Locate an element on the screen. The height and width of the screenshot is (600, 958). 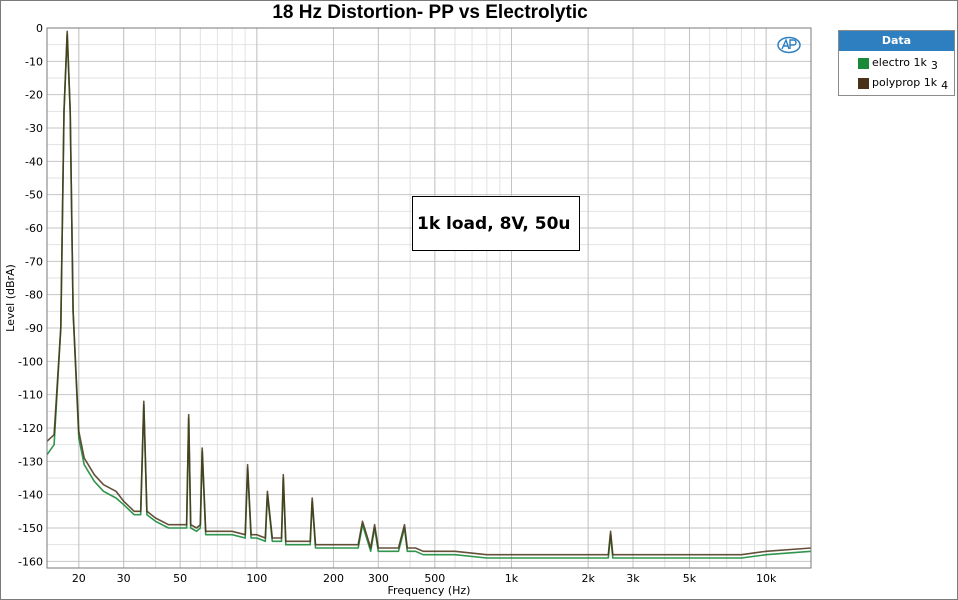
y-tick-label: -160 is located at coordinates (30, 561).